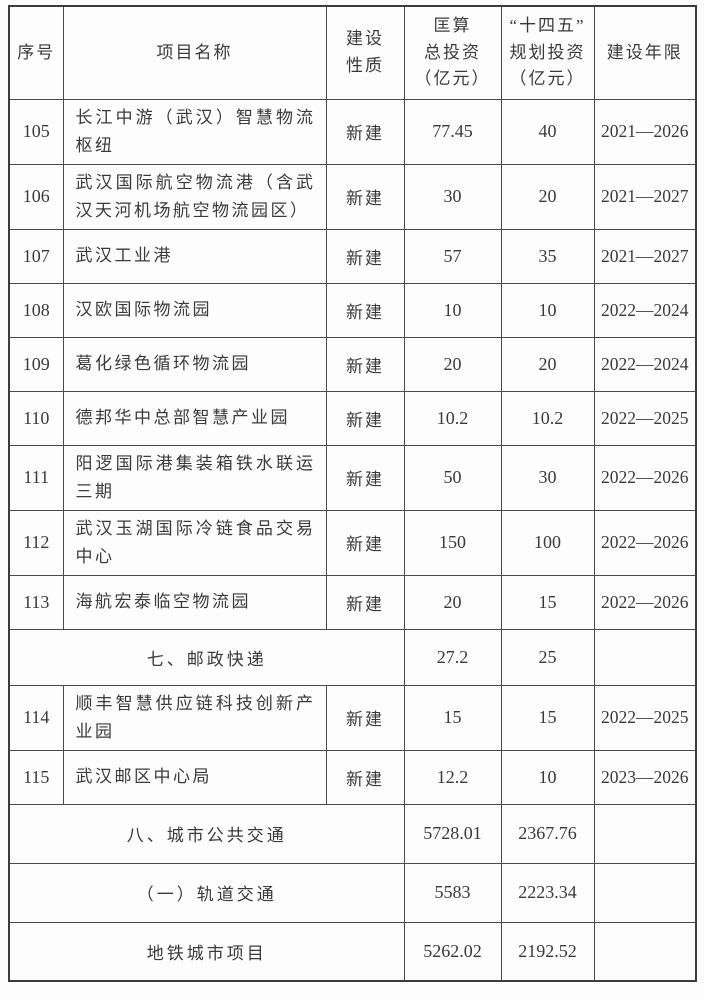 This screenshot has width=704, height=1000. What do you see at coordinates (36, 52) in the screenshot?
I see `header-serial-number: 序号` at bounding box center [36, 52].